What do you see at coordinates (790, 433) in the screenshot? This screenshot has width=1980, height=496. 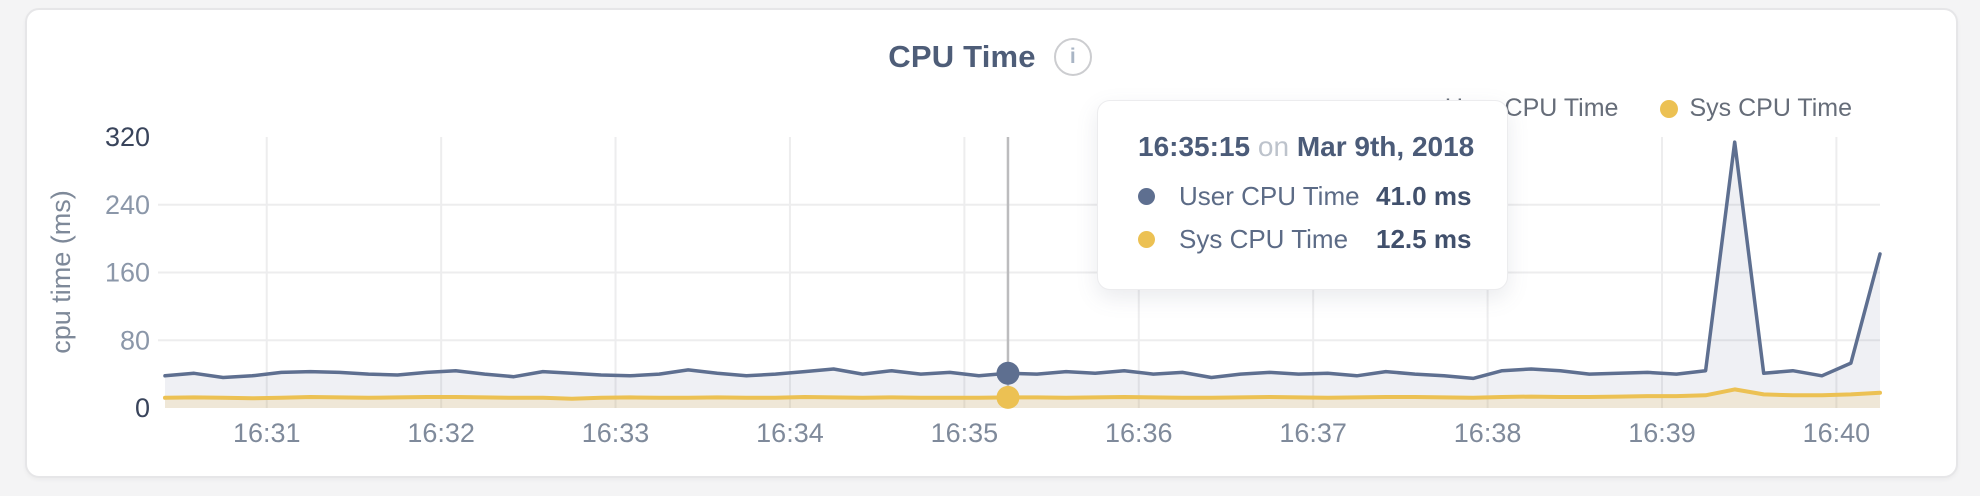 I see `x-tick-label-16:34: 16:34` at bounding box center [790, 433].